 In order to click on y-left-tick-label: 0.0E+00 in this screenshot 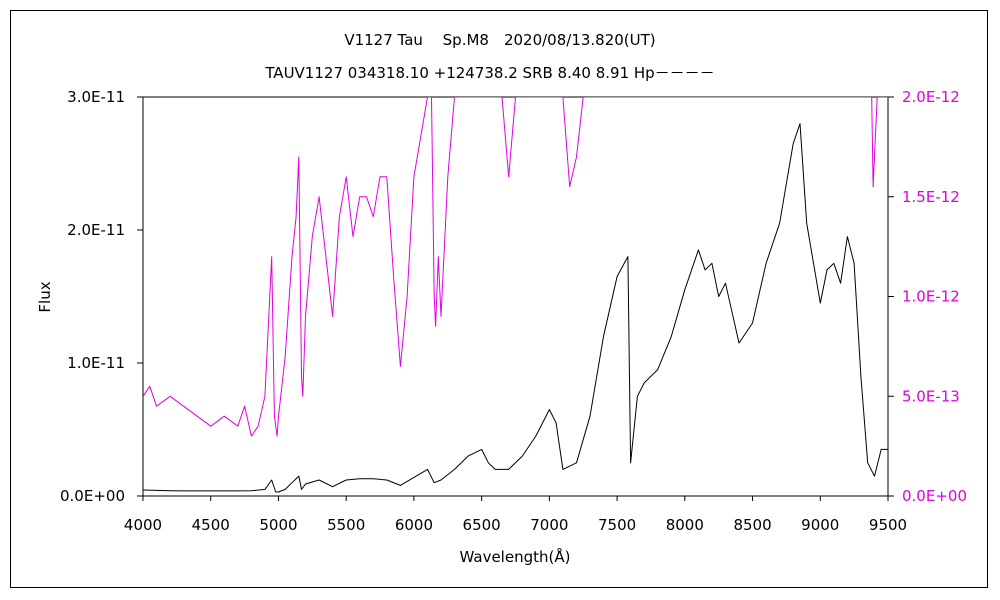, I will do `click(92, 496)`.